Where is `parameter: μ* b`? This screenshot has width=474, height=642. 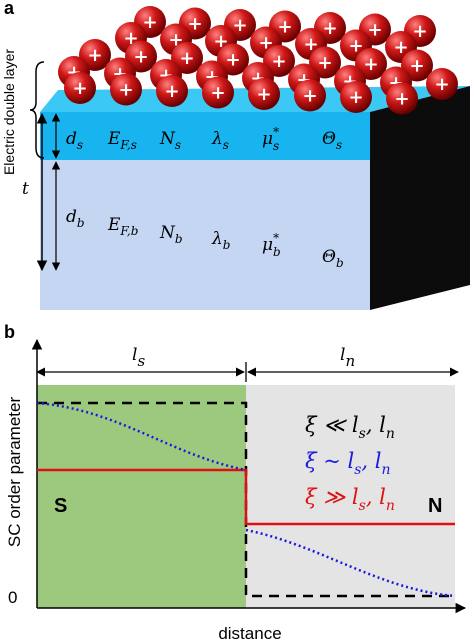
parameter: μ* b is located at coordinates (271, 245).